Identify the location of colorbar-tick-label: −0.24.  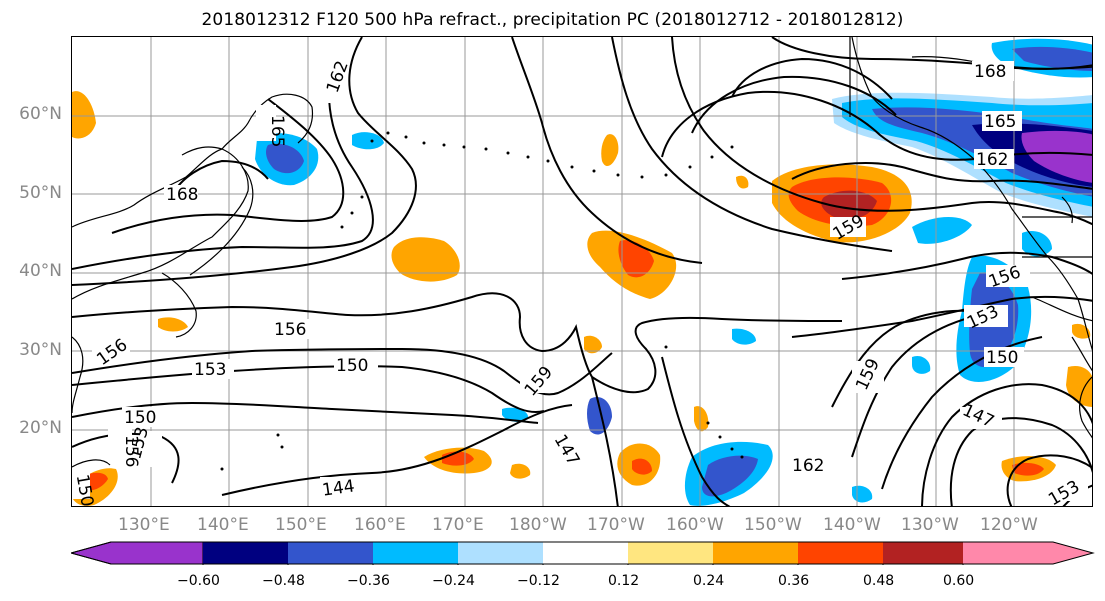
(453, 581).